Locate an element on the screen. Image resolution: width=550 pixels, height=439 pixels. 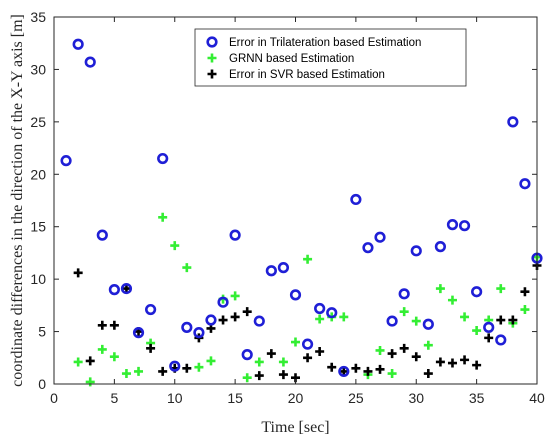
legend-label: Error in SVR based Estimation is located at coordinates (307, 75).